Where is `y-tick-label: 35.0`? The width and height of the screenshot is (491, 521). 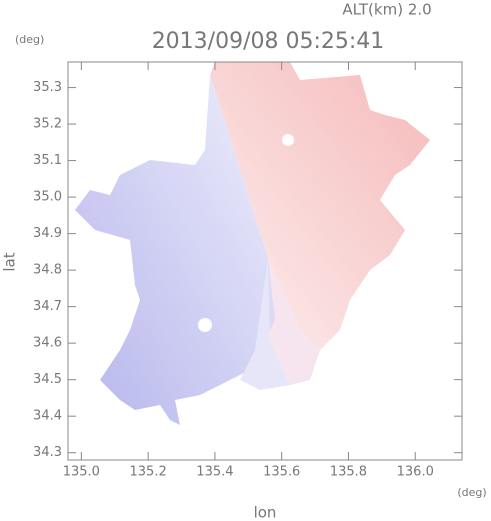 y-tick-label: 35.0 is located at coordinates (47, 197).